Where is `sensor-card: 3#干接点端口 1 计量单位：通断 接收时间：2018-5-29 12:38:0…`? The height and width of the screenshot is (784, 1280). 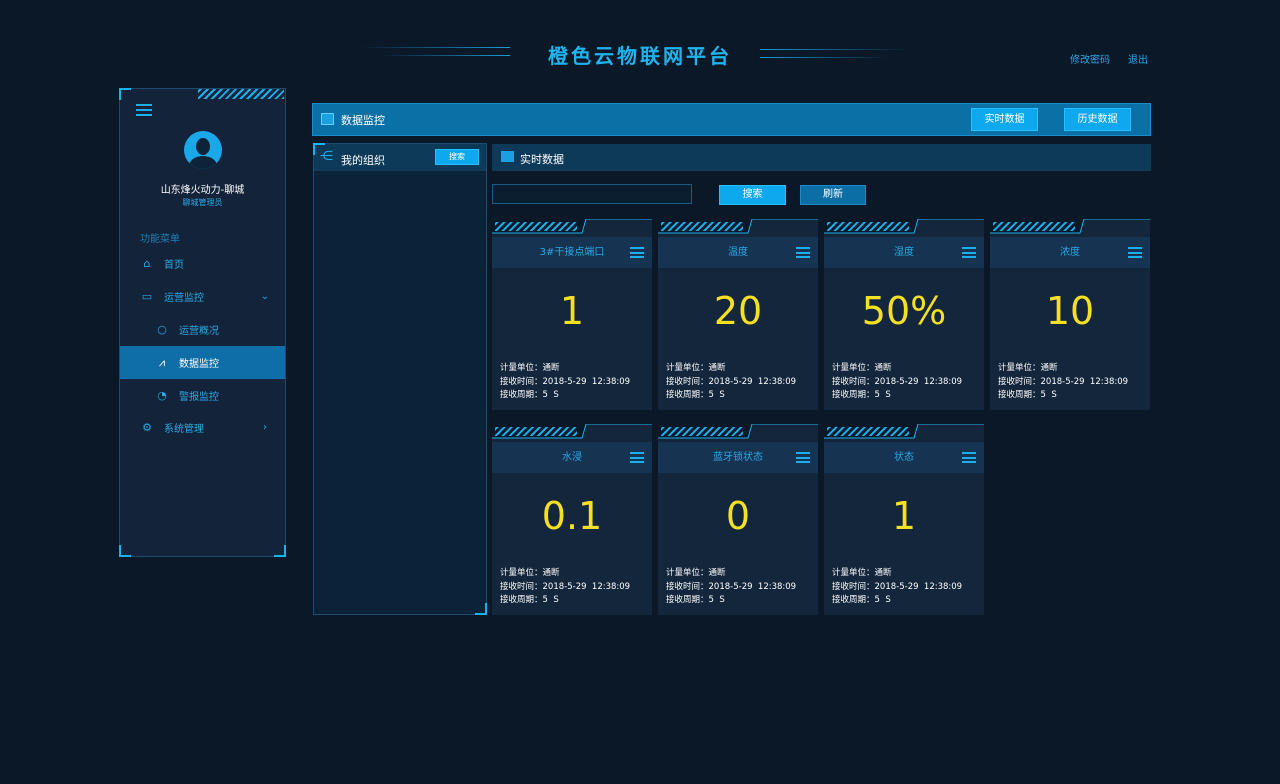 sensor-card: 3#干接点端口 1 计量单位：通断 接收时间：2018-5-29 12:38:0… is located at coordinates (572, 314).